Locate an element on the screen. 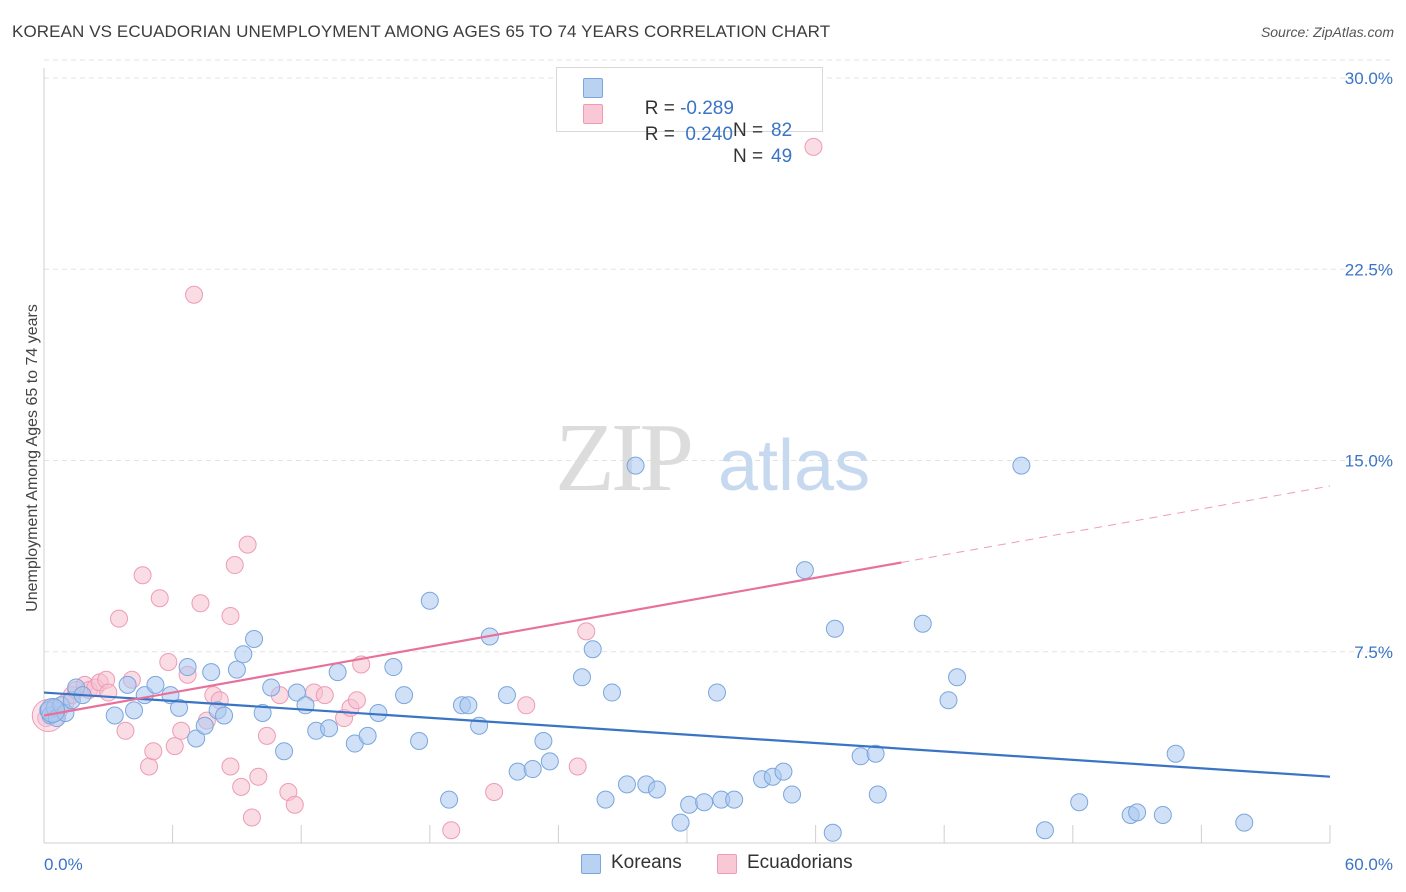  n-value-ecuadorians: 49 is located at coordinates (782, 156).